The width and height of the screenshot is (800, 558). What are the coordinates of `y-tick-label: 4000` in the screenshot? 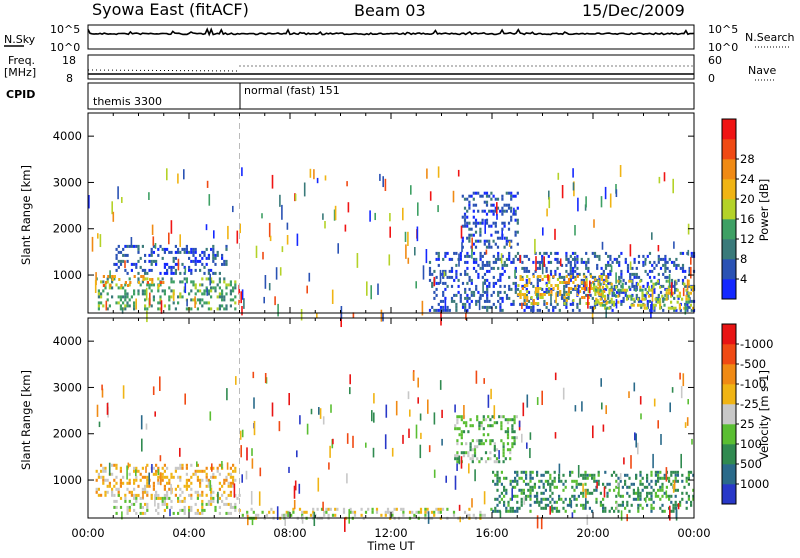 It's located at (67, 136).